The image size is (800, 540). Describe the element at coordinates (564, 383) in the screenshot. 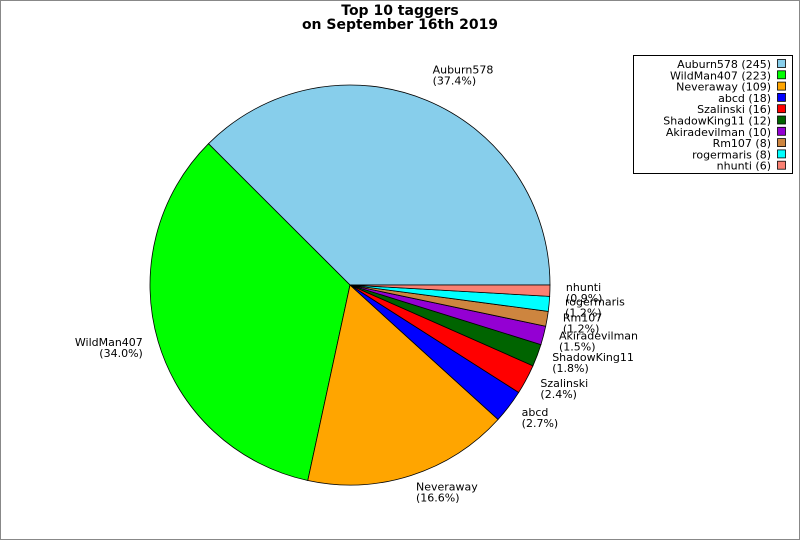

I see `slice-label: Szalinski` at that location.